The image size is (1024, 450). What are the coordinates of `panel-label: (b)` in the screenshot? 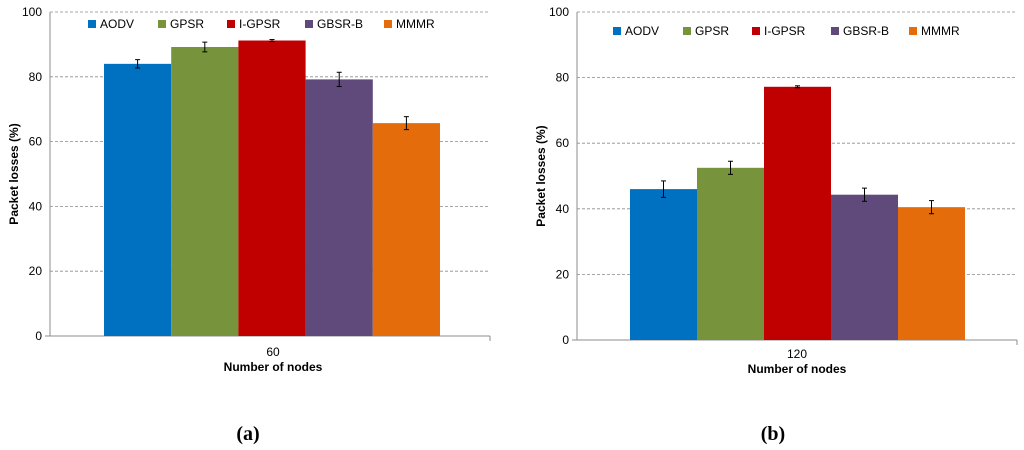 It's located at (773, 434).